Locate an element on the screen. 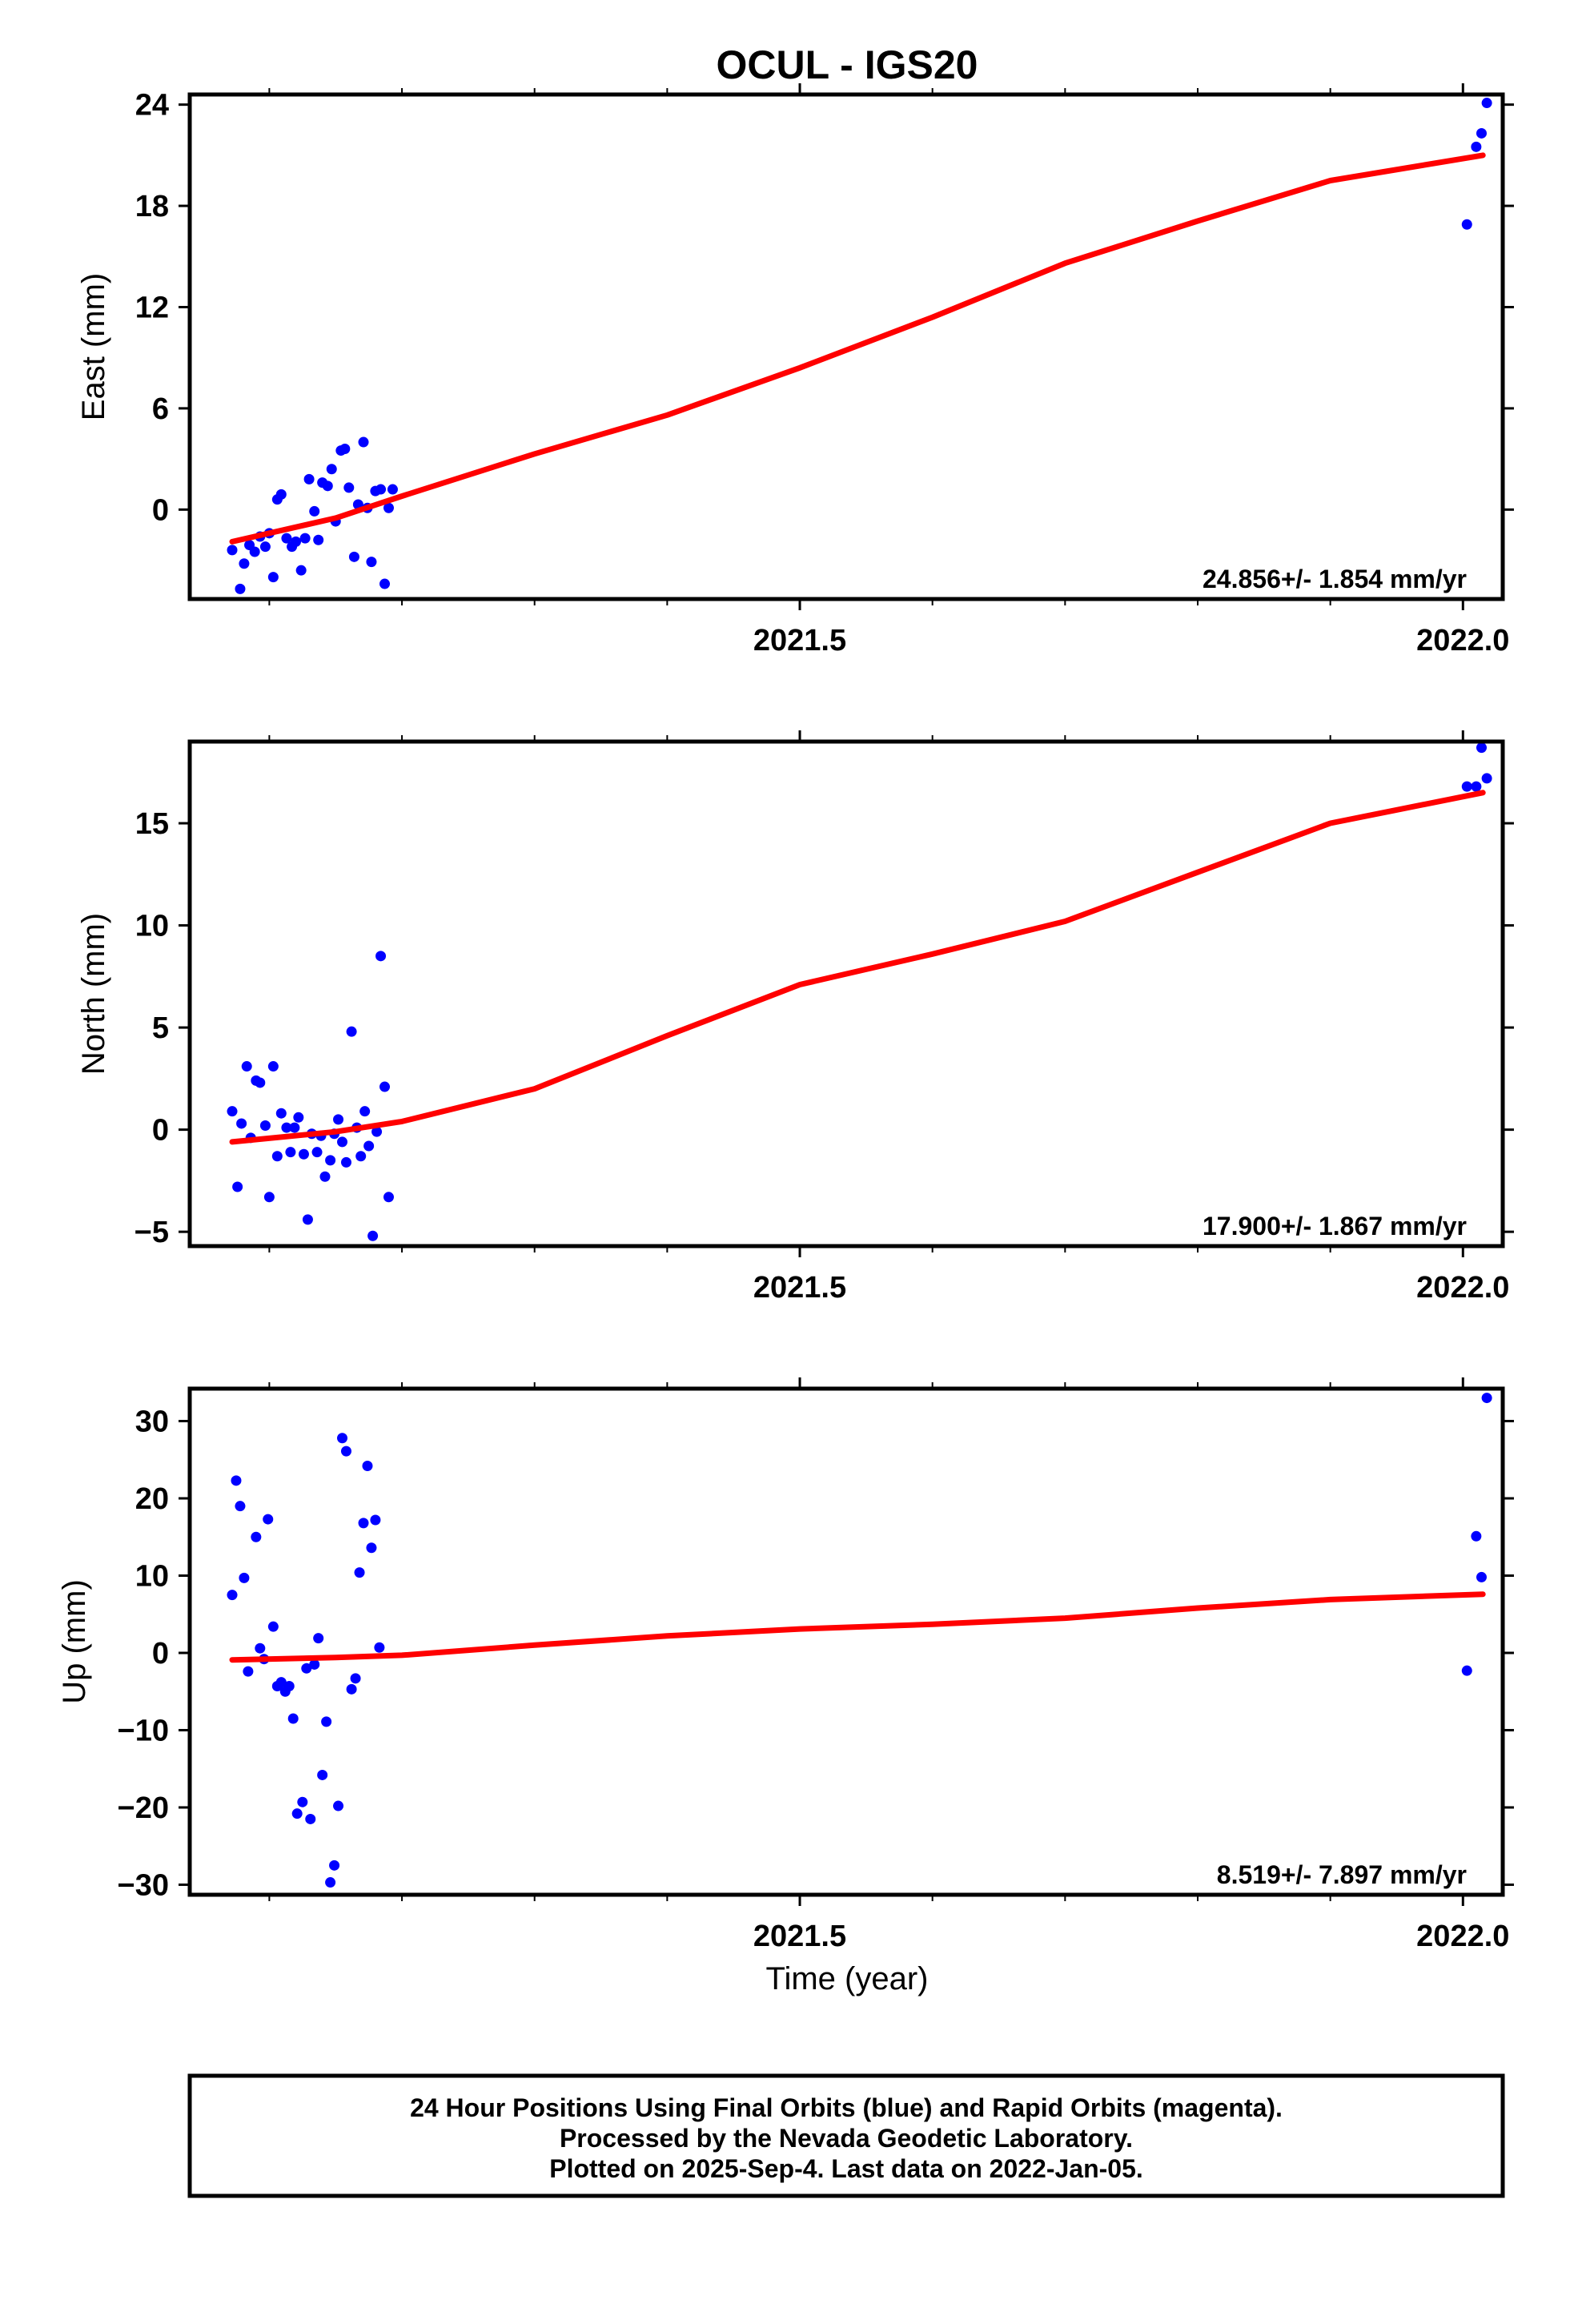 This screenshot has width=1582, height=2324. y-tick-label: 24 is located at coordinates (152, 106).